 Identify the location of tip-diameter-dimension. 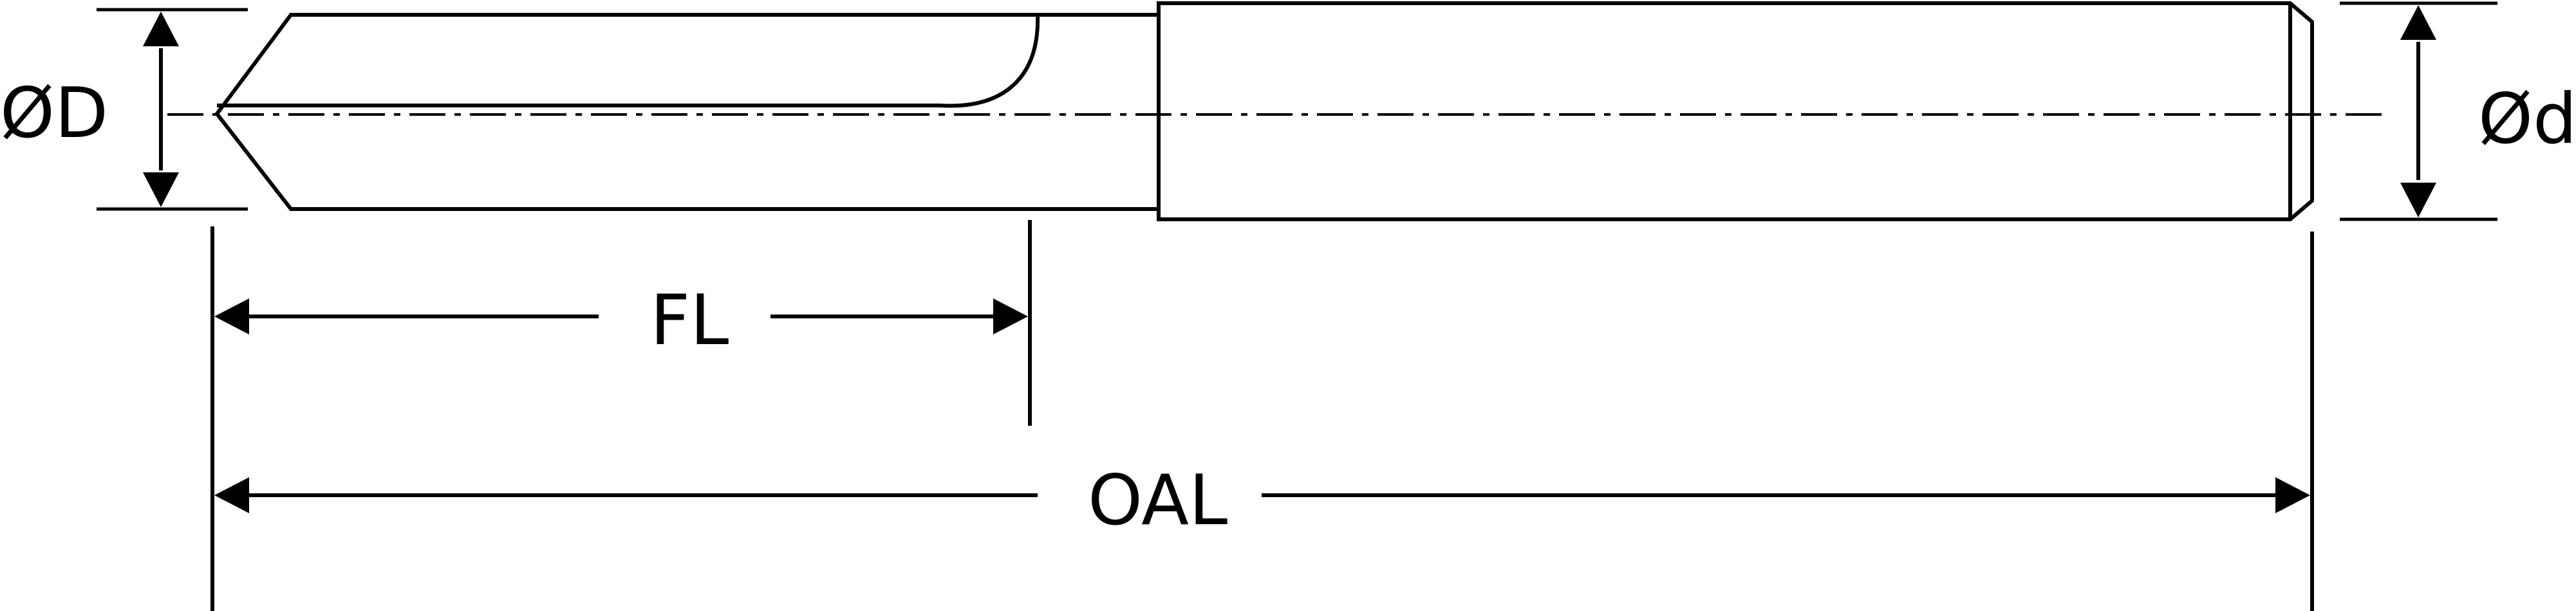
(172, 109).